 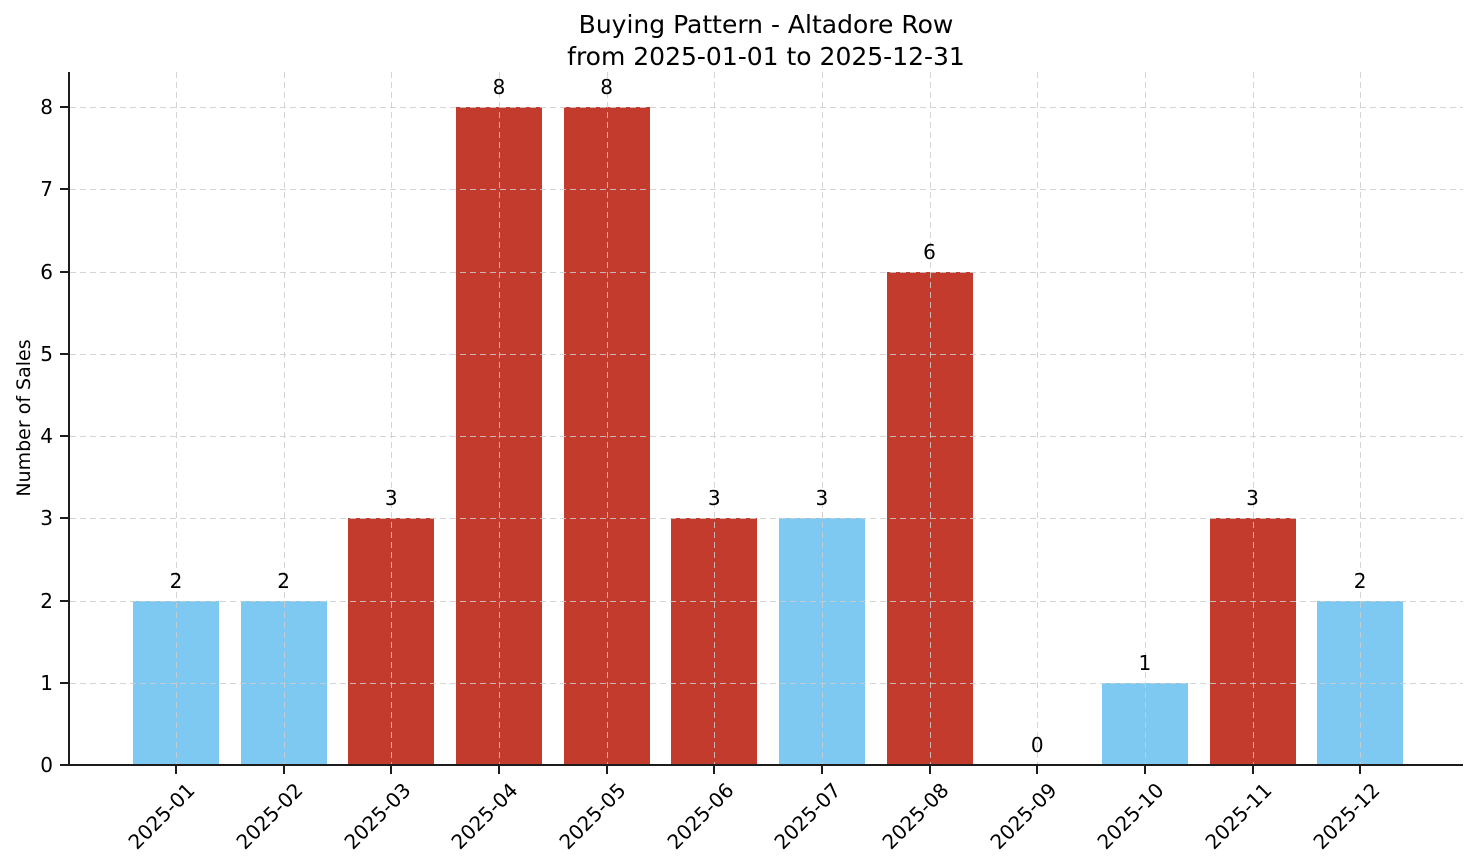 I want to click on x-tick-label-2025-02: 2025-02, so click(x=269, y=816).